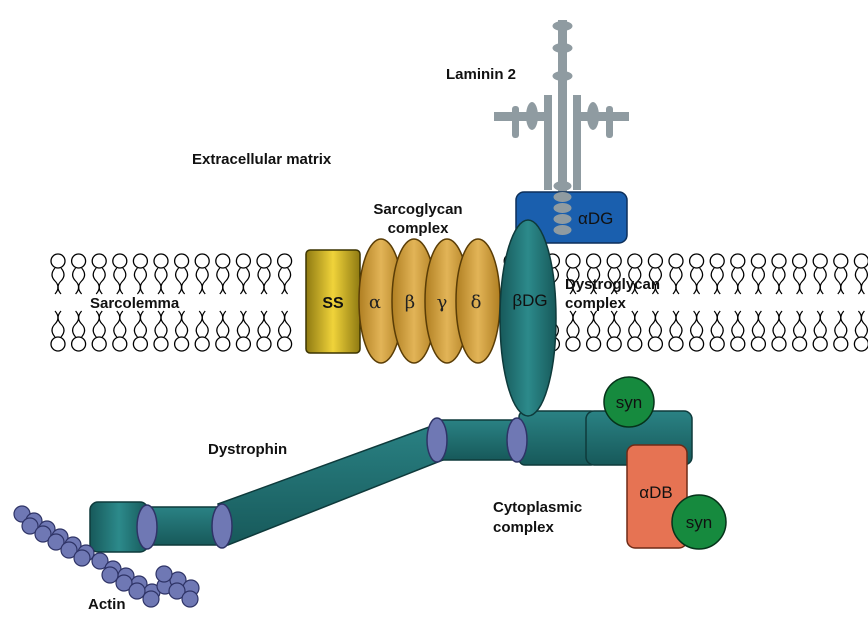 This screenshot has height=617, width=868. I want to click on beta-dystroglycan, so click(528, 318).